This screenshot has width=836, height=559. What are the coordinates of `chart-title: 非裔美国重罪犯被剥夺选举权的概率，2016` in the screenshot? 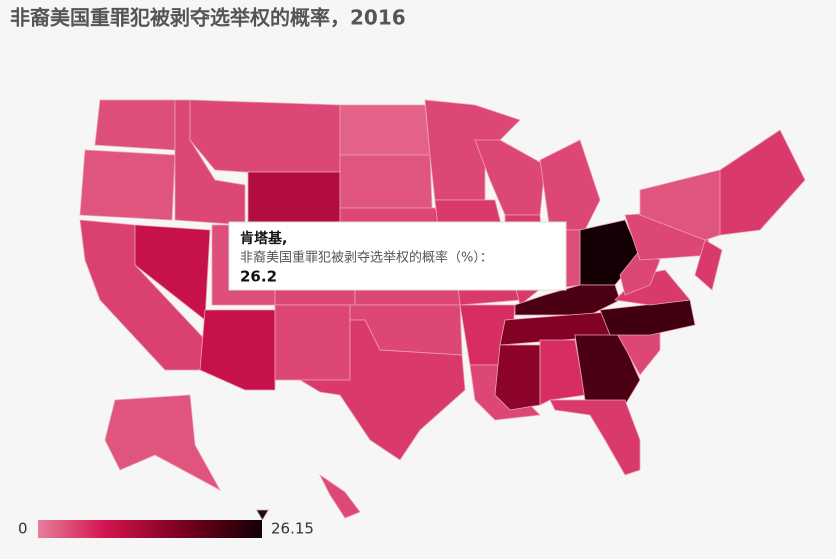 It's located at (208, 18).